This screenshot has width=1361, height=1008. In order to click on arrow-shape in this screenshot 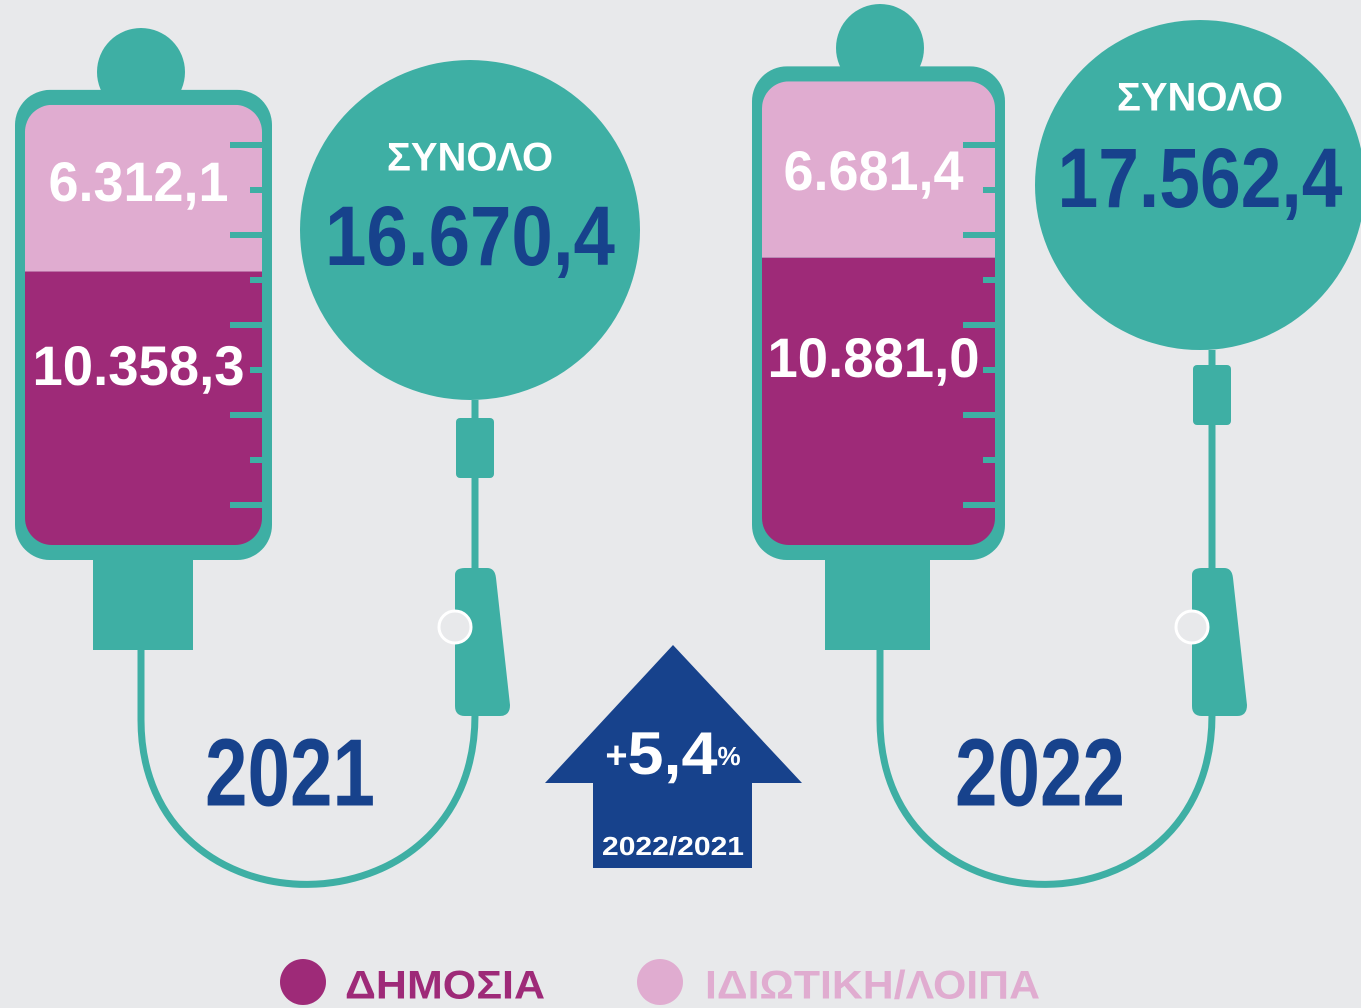, I will do `click(673, 756)`.